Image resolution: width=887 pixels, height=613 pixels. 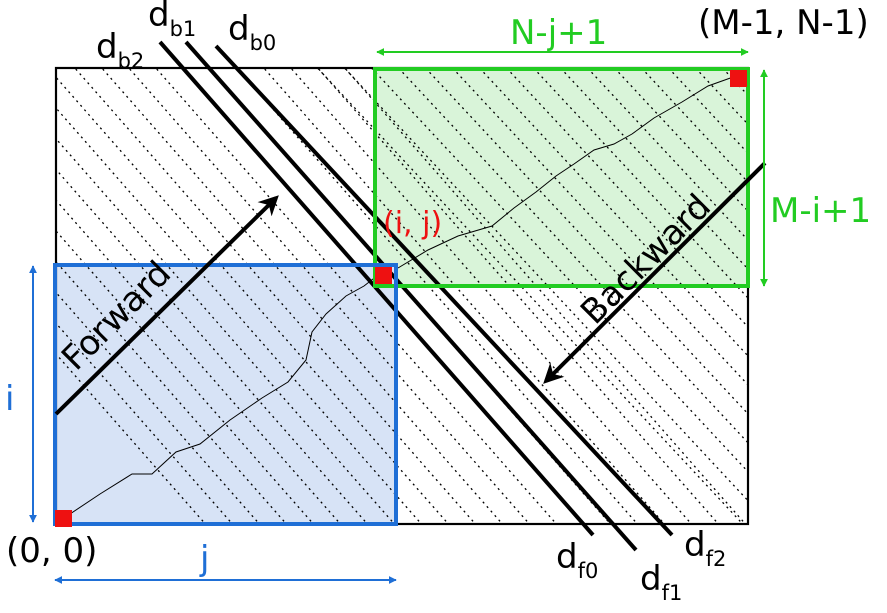 What do you see at coordinates (412, 223) in the screenshot?
I see `point-ij-label: (i, j)` at bounding box center [412, 223].